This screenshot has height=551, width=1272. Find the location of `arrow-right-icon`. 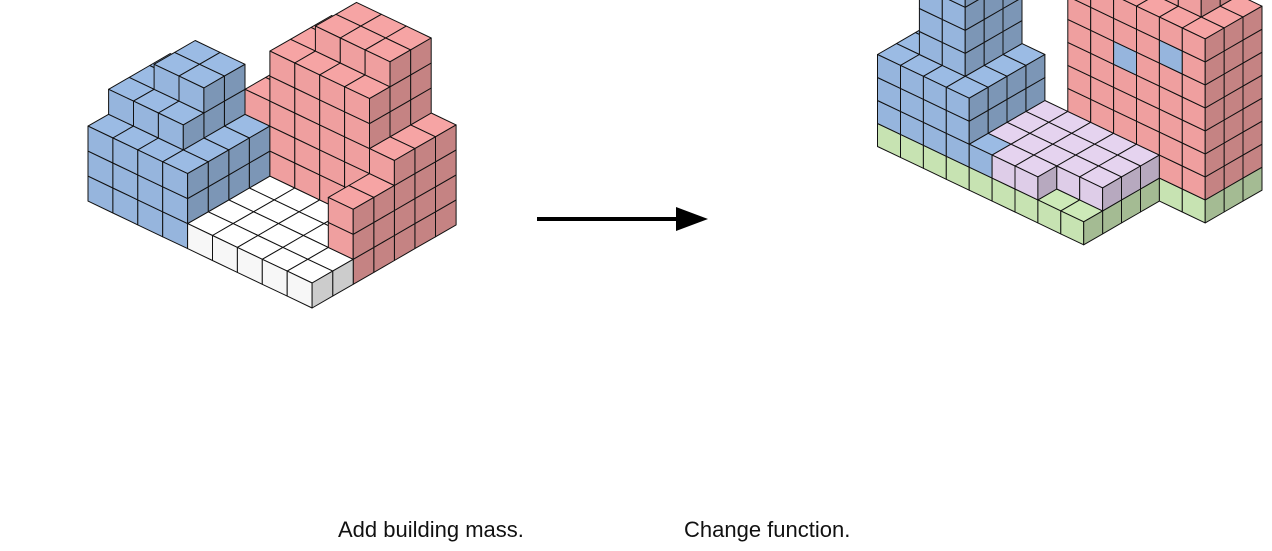

arrow-right-icon is located at coordinates (622, 219).